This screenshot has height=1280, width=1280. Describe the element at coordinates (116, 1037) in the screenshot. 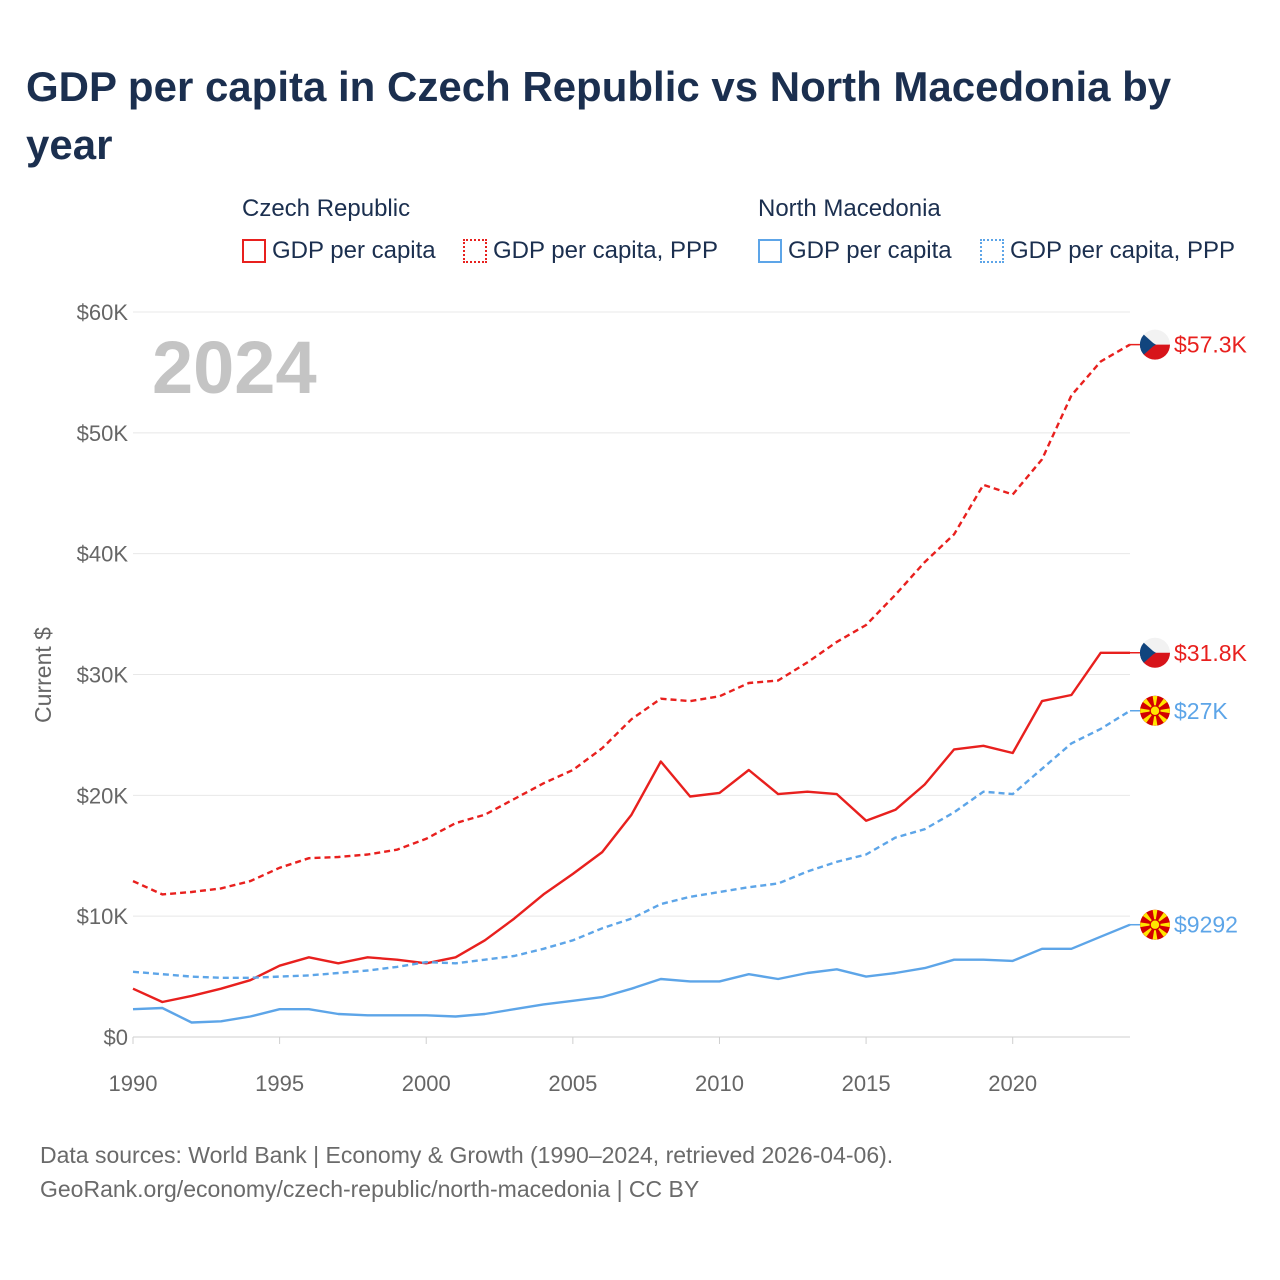

I see `y-tick-label: $0` at that location.